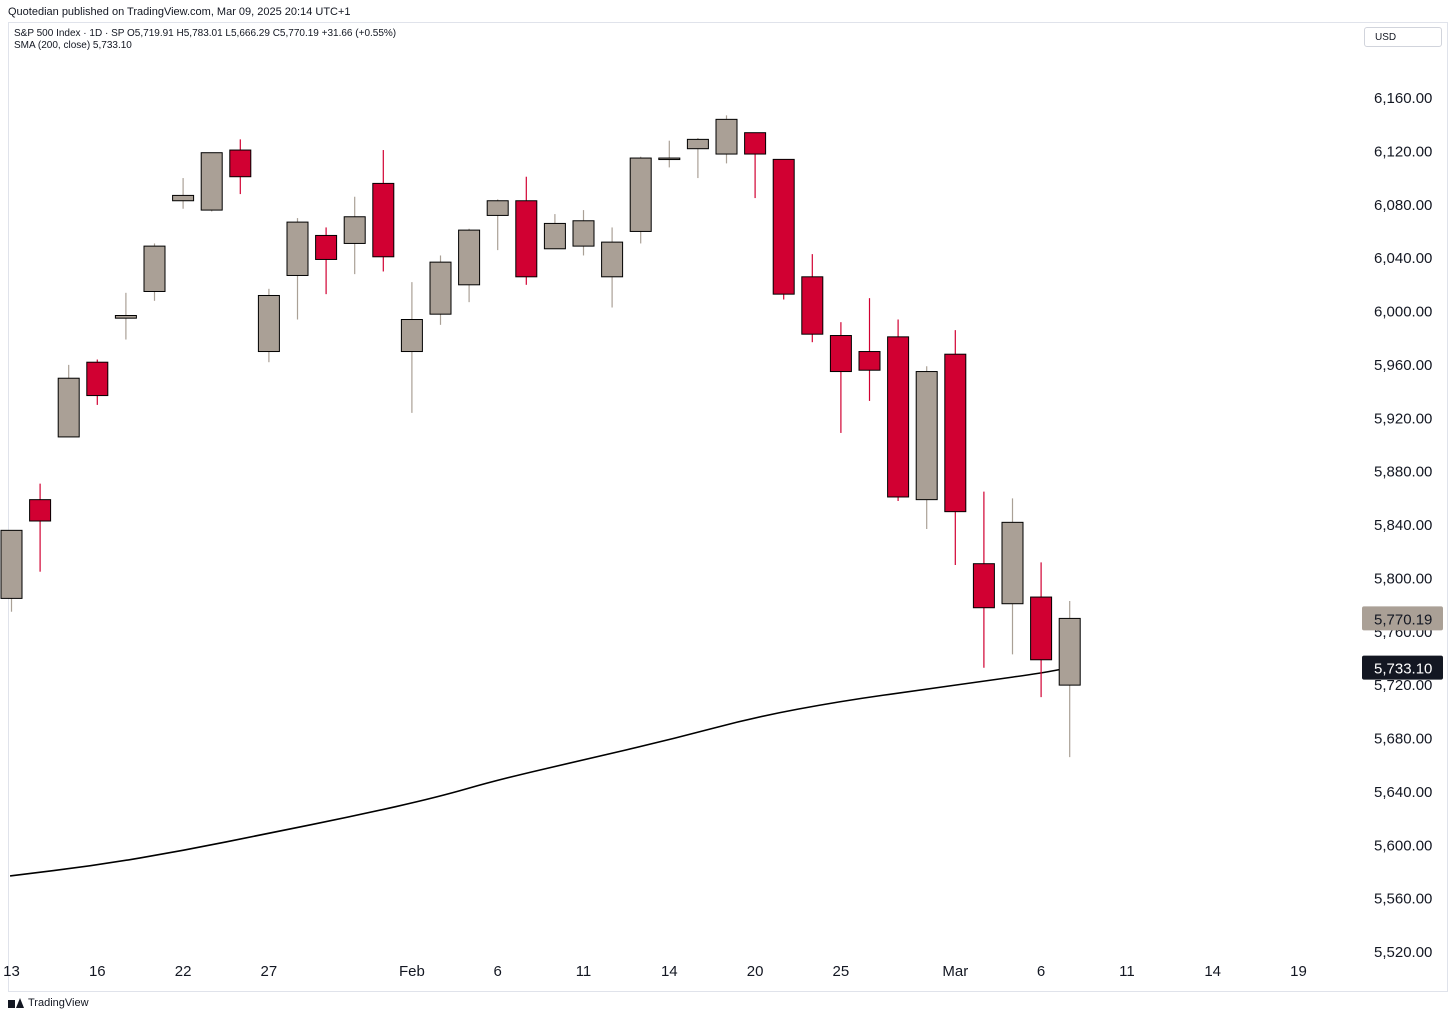  I want to click on footer-brand: TradingView, so click(48, 1003).